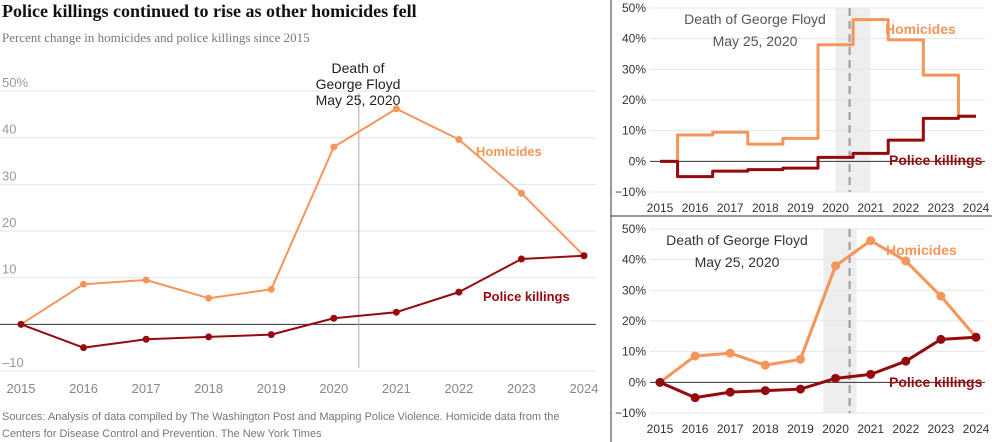  What do you see at coordinates (9, 175) in the screenshot?
I see `y-tick-label: 30` at bounding box center [9, 175].